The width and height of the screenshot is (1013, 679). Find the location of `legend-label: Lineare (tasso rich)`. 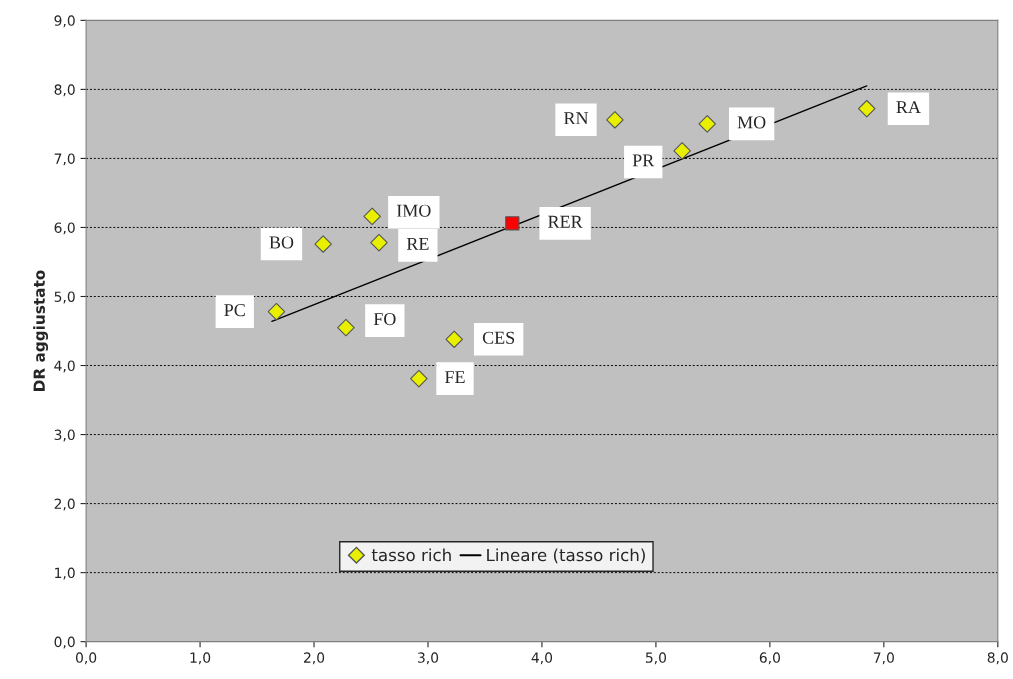

legend-label: Lineare (tasso rich) is located at coordinates (566, 556).